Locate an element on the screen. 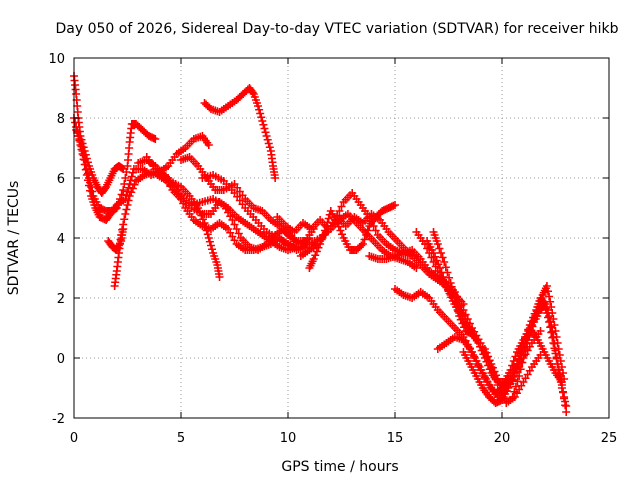 Image resolution: width=640 pixels, height=480 pixels. y-axis-label: SDTVAR / TECUs is located at coordinates (14, 238).